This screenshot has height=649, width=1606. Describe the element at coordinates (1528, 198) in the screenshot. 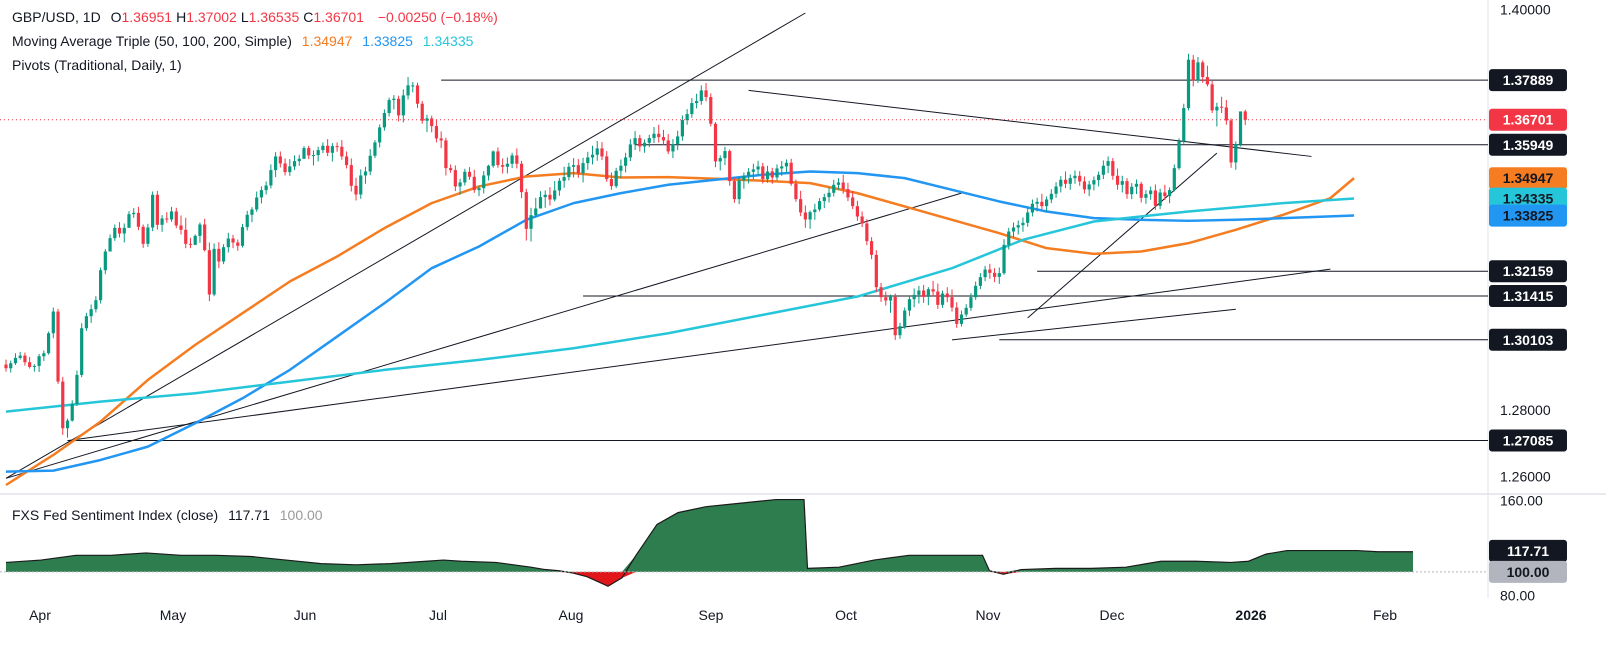

I see `ma200-tag-bg` at that location.